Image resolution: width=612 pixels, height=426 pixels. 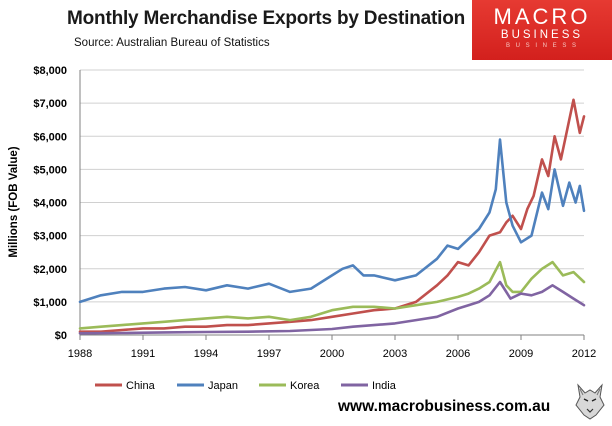 I want to click on website-url: www.macrobusiness.com.au, so click(x=444, y=406).